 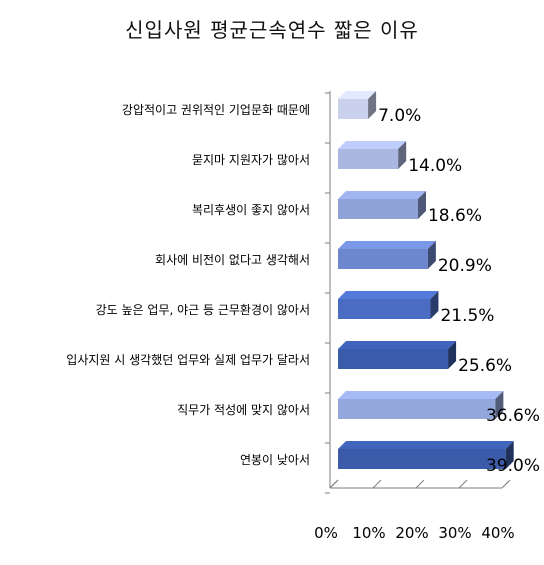 What do you see at coordinates (399, 116) in the screenshot?
I see `value-label: 7.0%` at bounding box center [399, 116].